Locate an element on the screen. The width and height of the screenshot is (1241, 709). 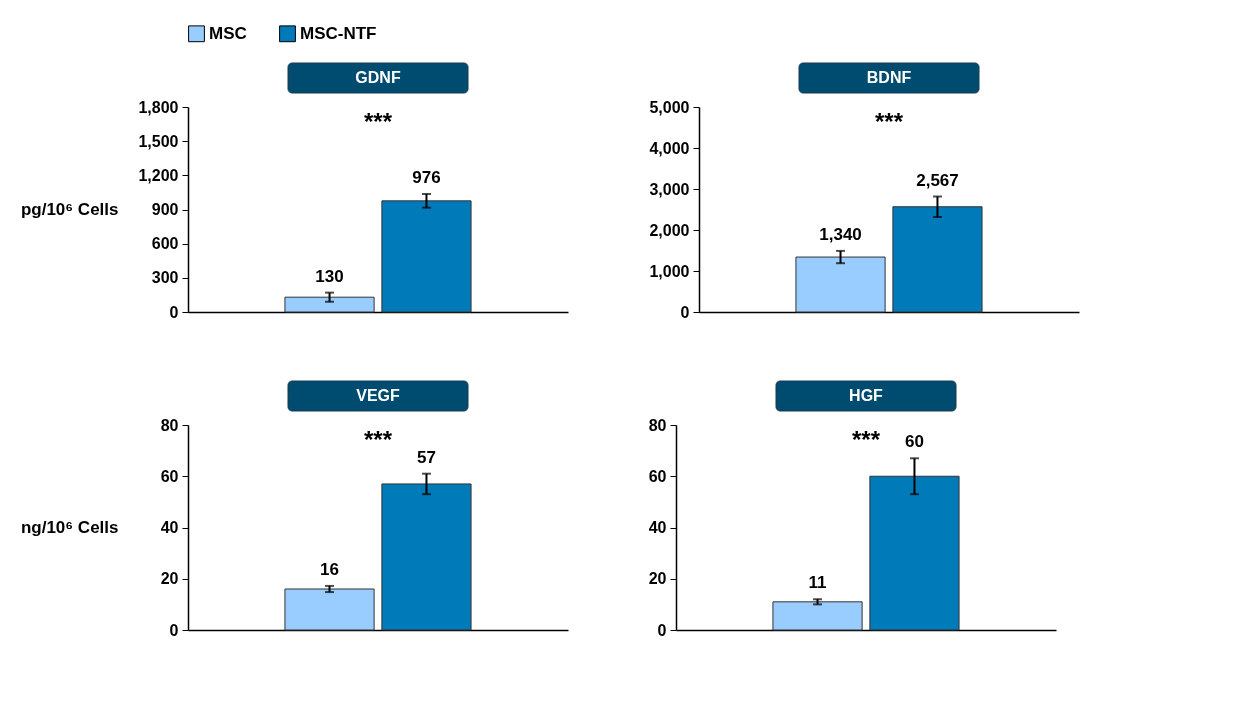
data-label: 2,567 is located at coordinates (937, 180).